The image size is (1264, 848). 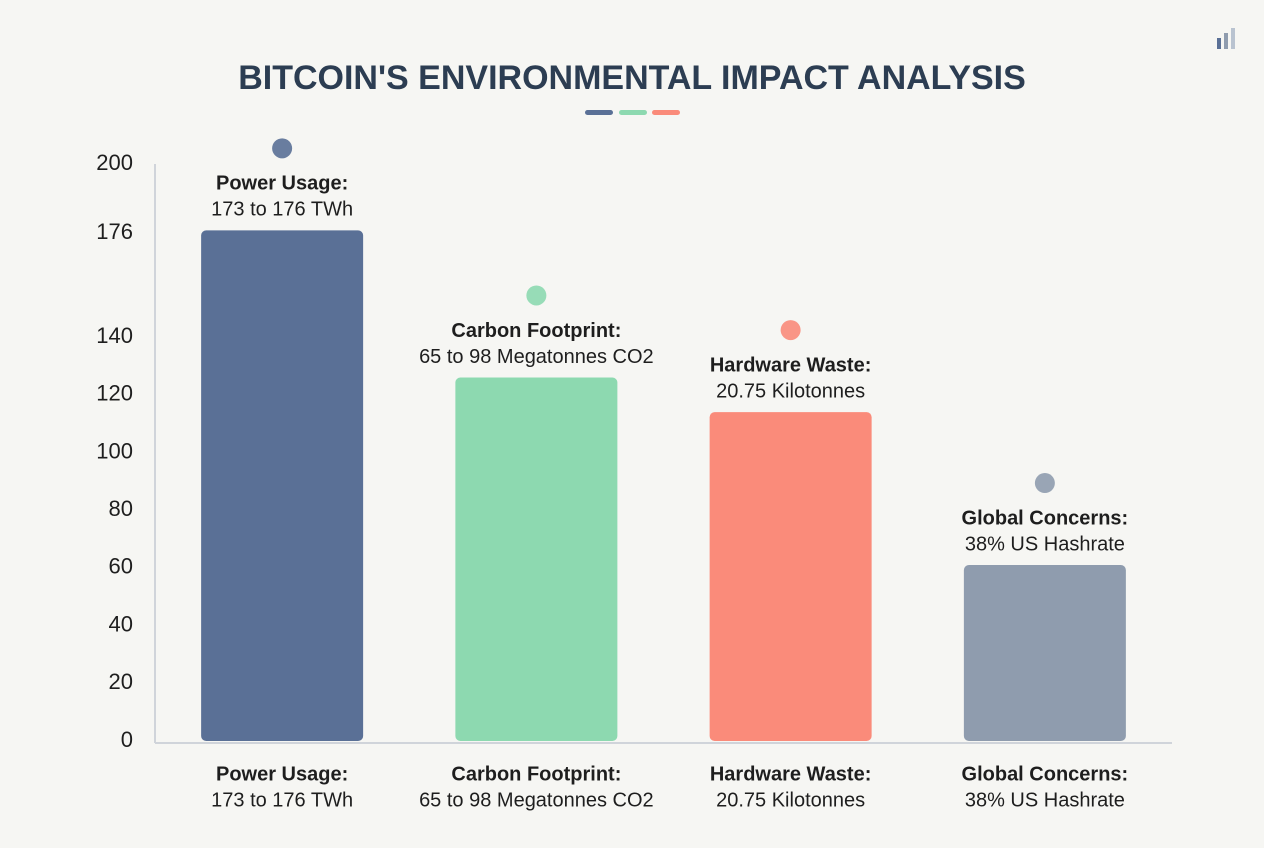 What do you see at coordinates (282, 210) in the screenshot?
I see `bar-annotation-detail: 173 to 176 TWh` at bounding box center [282, 210].